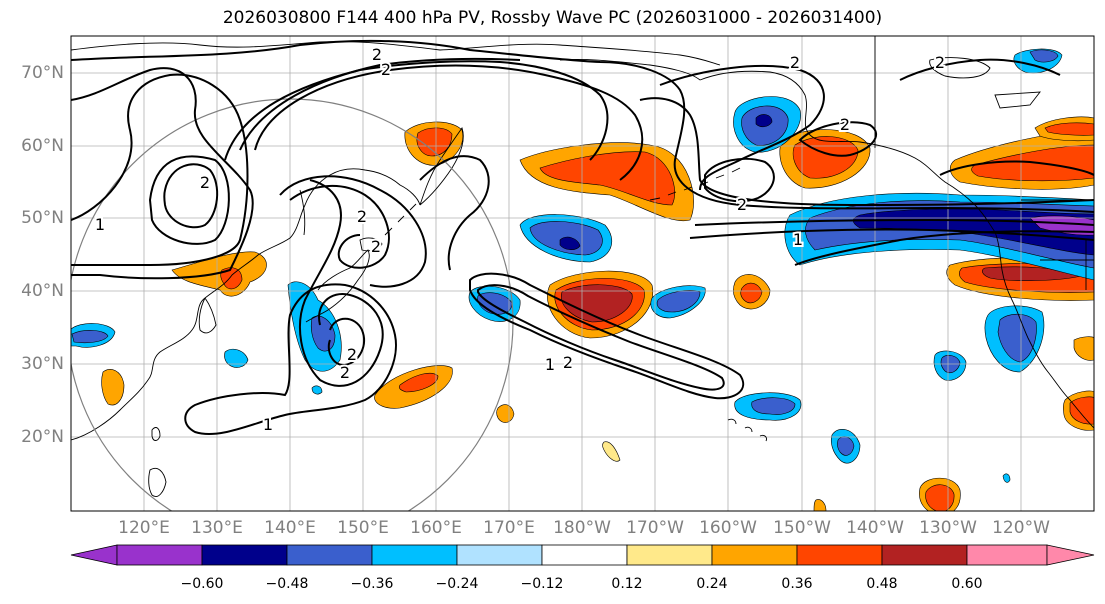  I want to click on canada-borders, so click(984, 163).